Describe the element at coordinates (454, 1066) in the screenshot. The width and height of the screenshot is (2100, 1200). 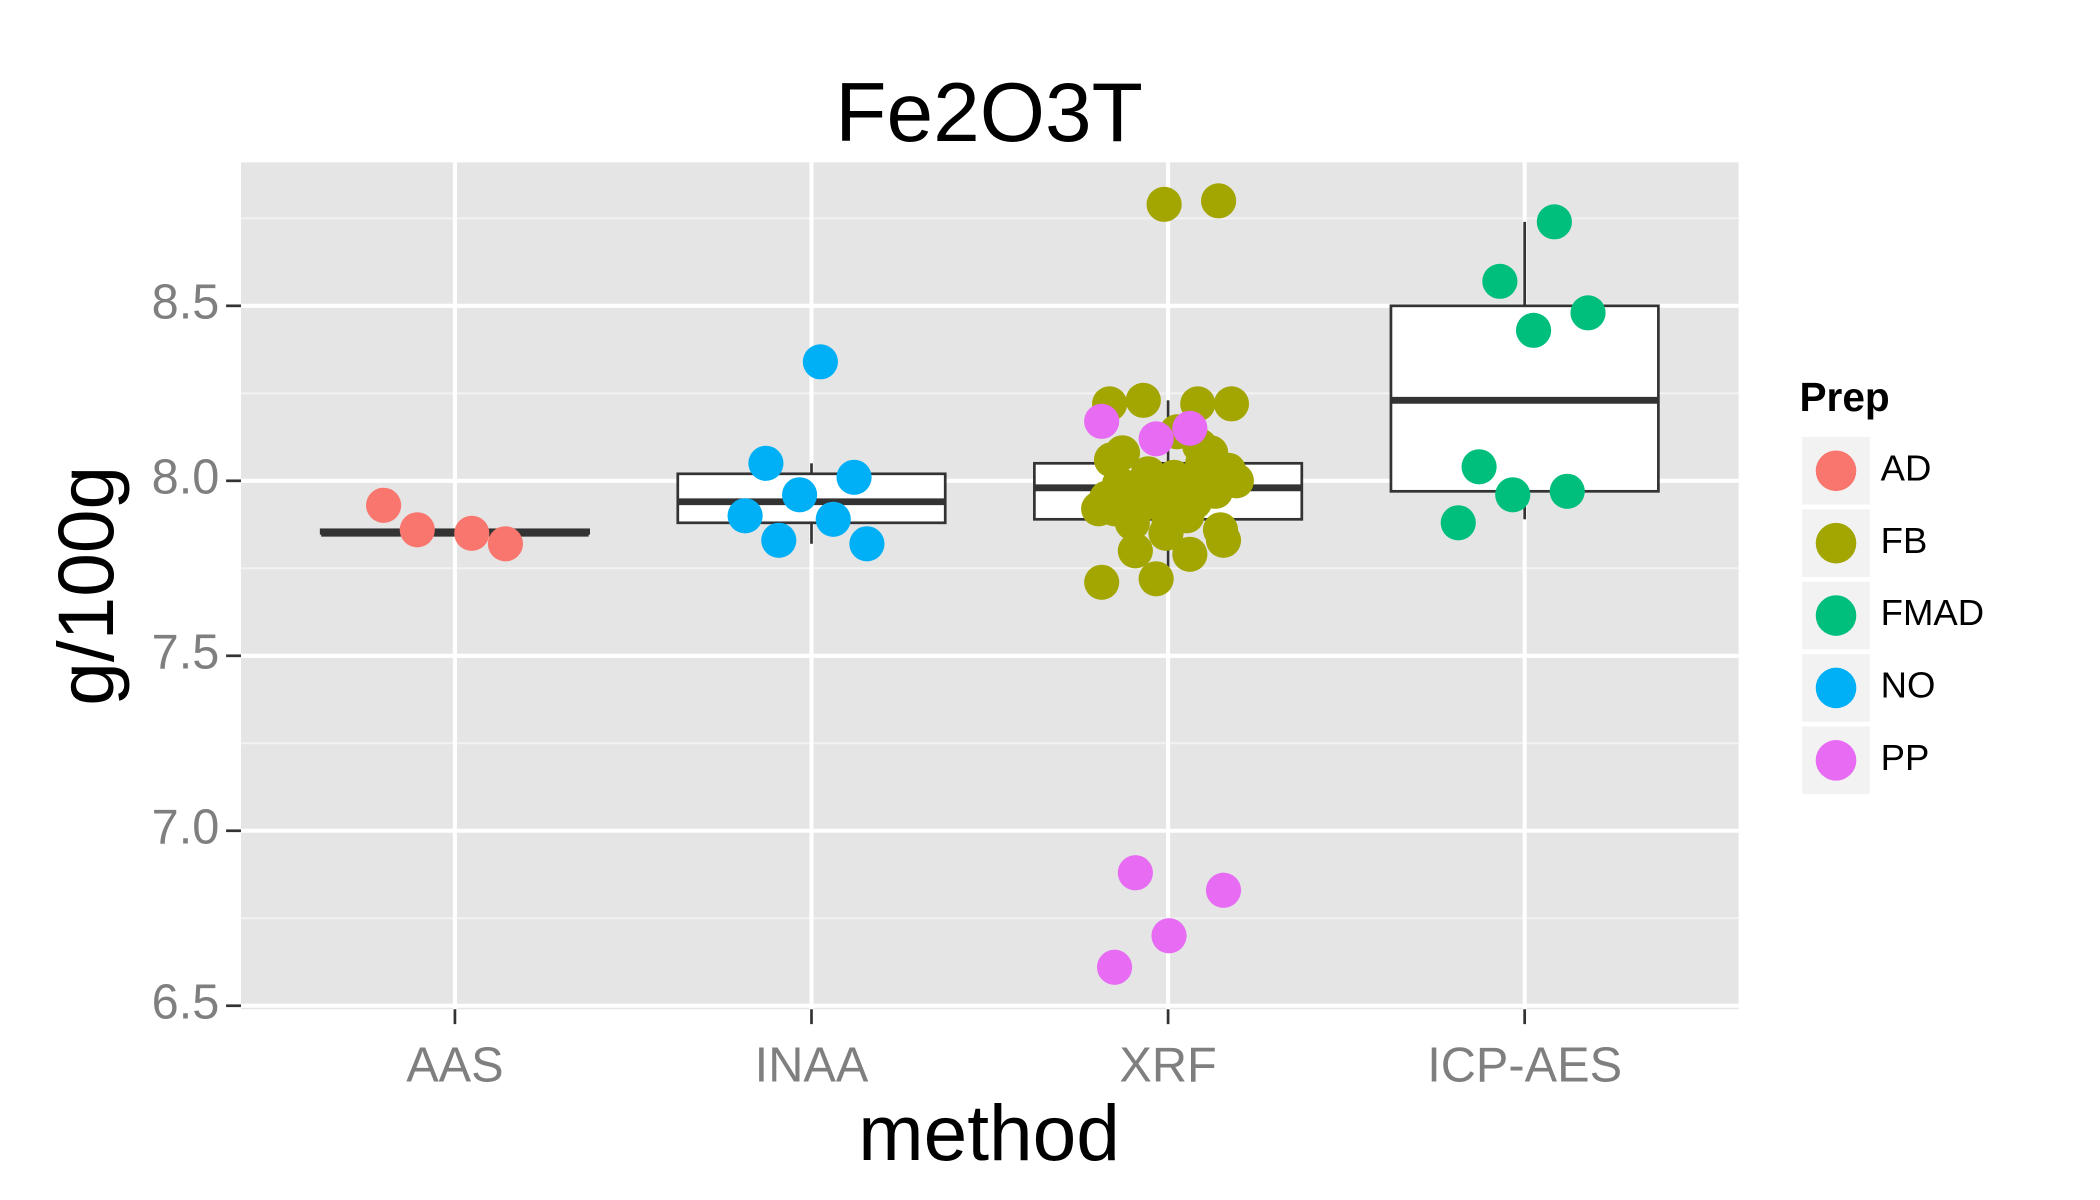
I see `x-tick-label: AAS` at that location.